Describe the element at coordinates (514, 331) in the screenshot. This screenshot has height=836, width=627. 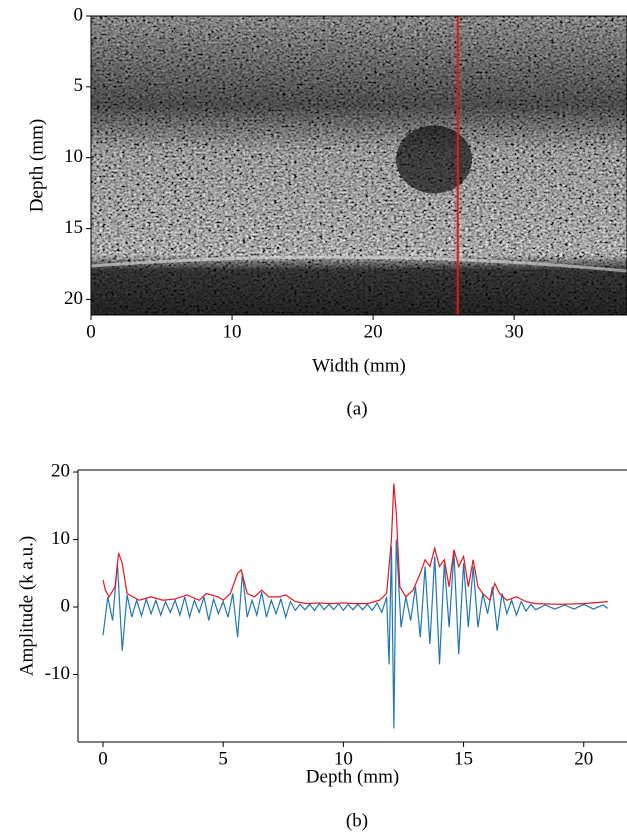
I see `x-tick-label: 30` at that location.